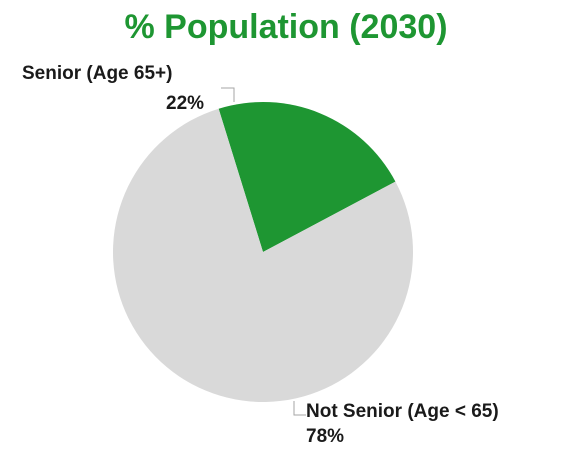  I want to click on slice-label-not-senior: Not Senior (Age < 65), so click(402, 411).